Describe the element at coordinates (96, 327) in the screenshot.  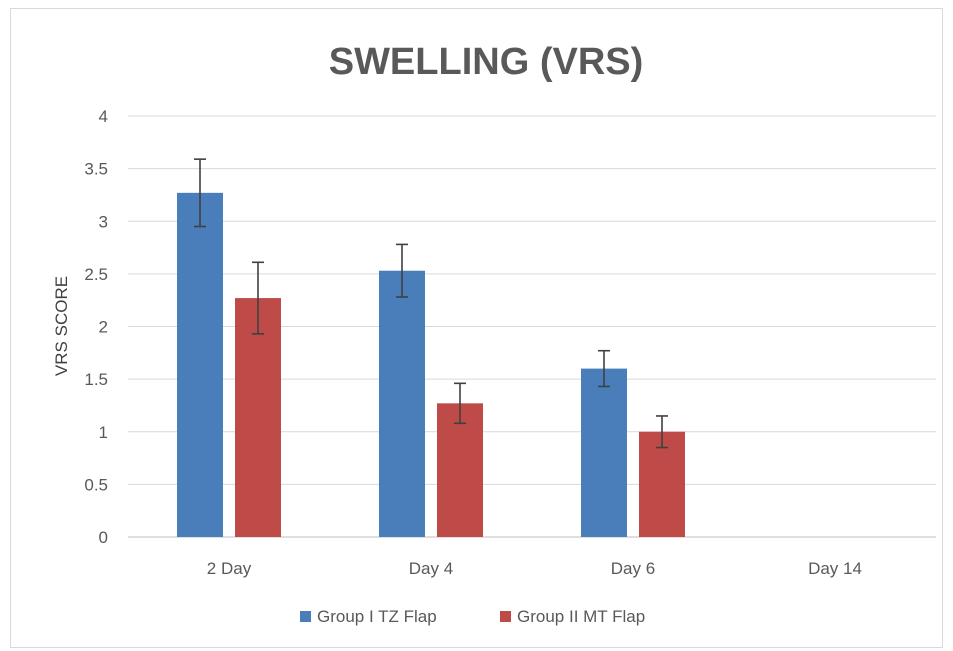
I see `y-tick-labels: 0 0.5 1 1.5 2 2.5 3 3.5 4` at that location.